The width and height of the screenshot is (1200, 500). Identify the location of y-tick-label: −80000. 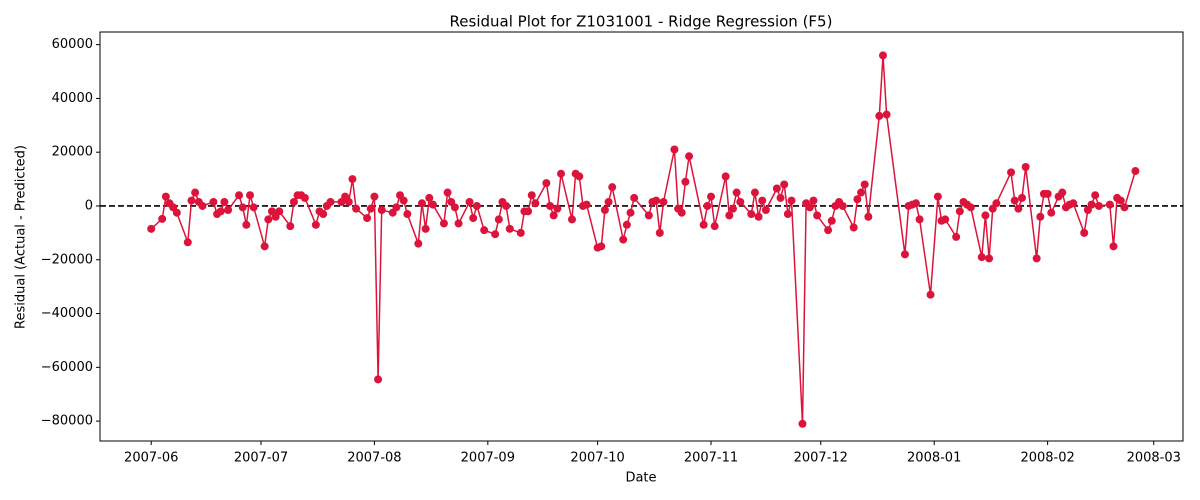
(67, 421).